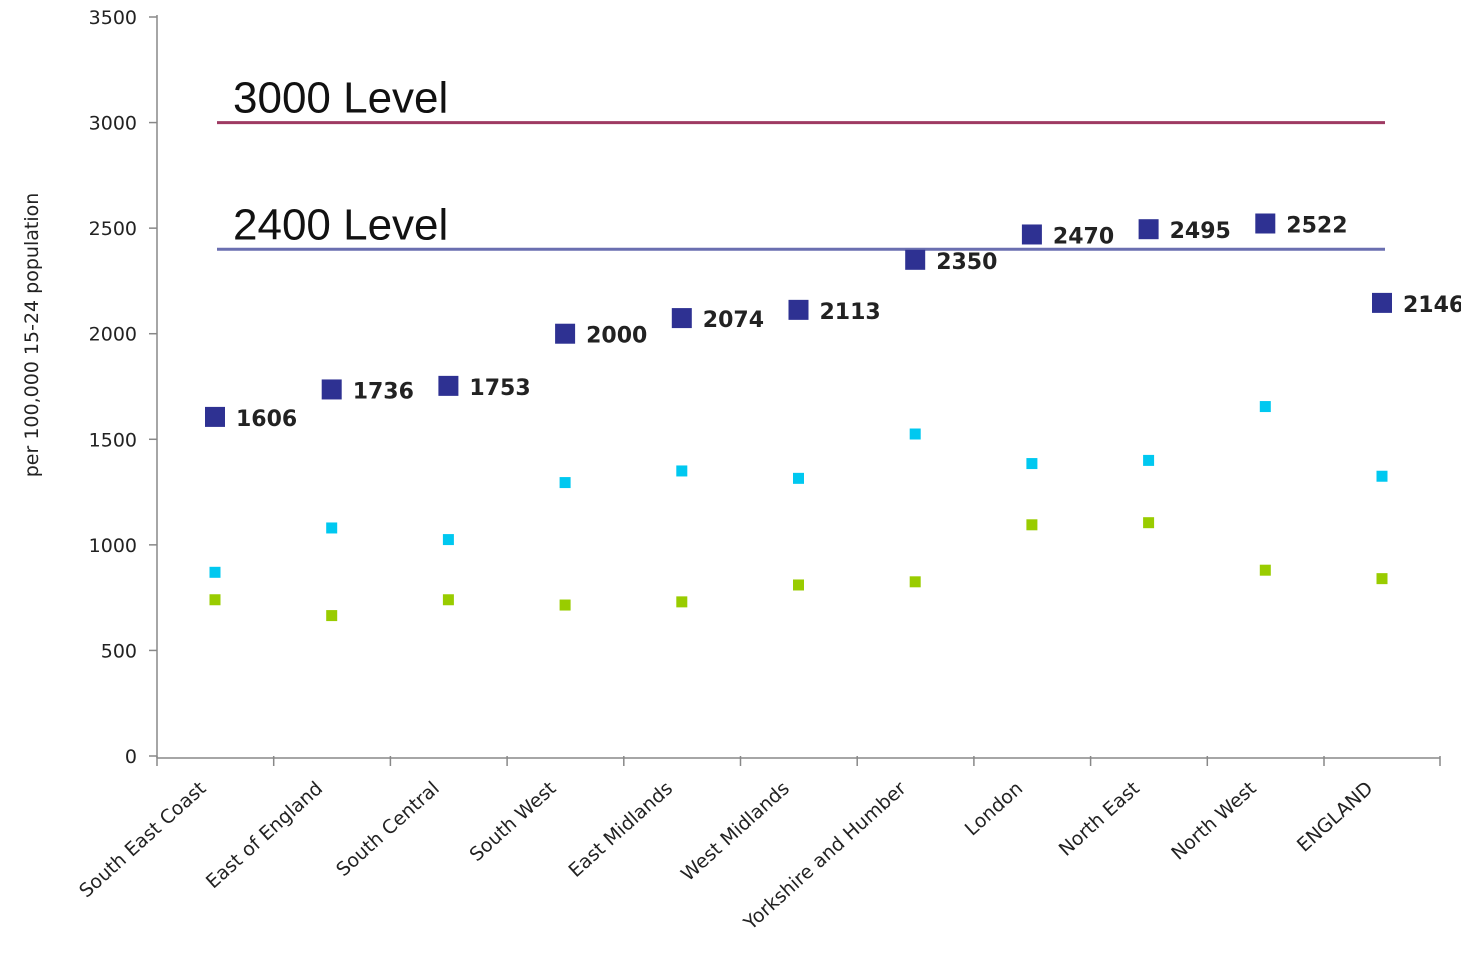 This screenshot has height=974, width=1461. What do you see at coordinates (966, 262) in the screenshot?
I see `data-label: 2350` at bounding box center [966, 262].